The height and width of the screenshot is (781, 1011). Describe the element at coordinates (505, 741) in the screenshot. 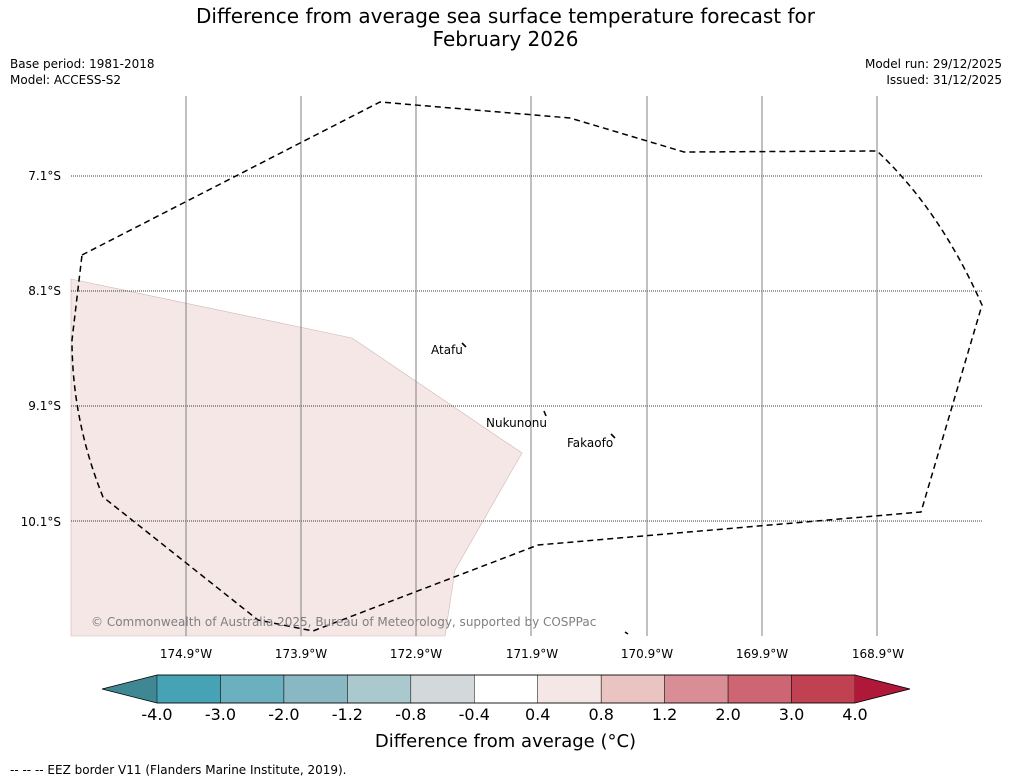

I see `colorbar-title: Difference from average (°C)` at that location.